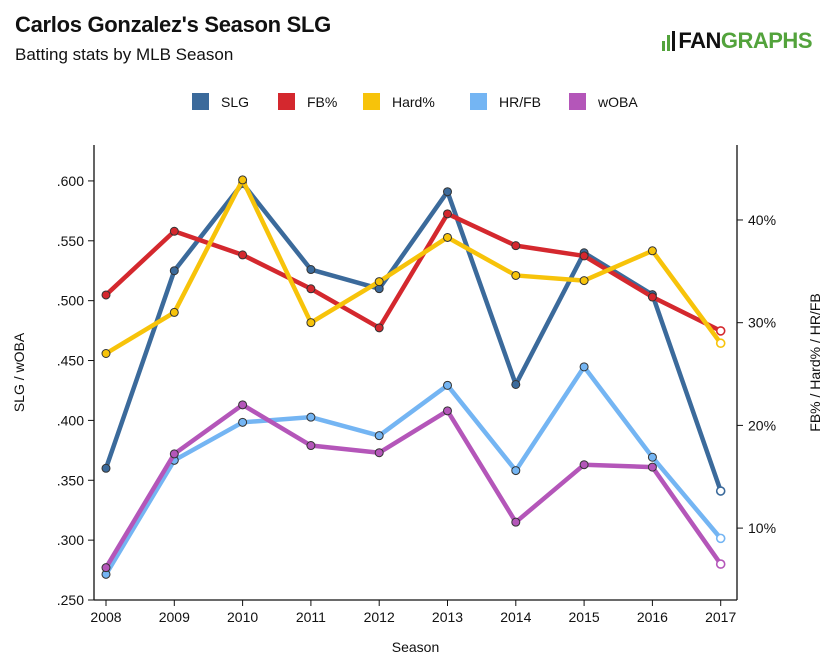  What do you see at coordinates (815, 362) in the screenshot?
I see `right-axis-label: FB% / Hard% / HR/FB` at bounding box center [815, 362].